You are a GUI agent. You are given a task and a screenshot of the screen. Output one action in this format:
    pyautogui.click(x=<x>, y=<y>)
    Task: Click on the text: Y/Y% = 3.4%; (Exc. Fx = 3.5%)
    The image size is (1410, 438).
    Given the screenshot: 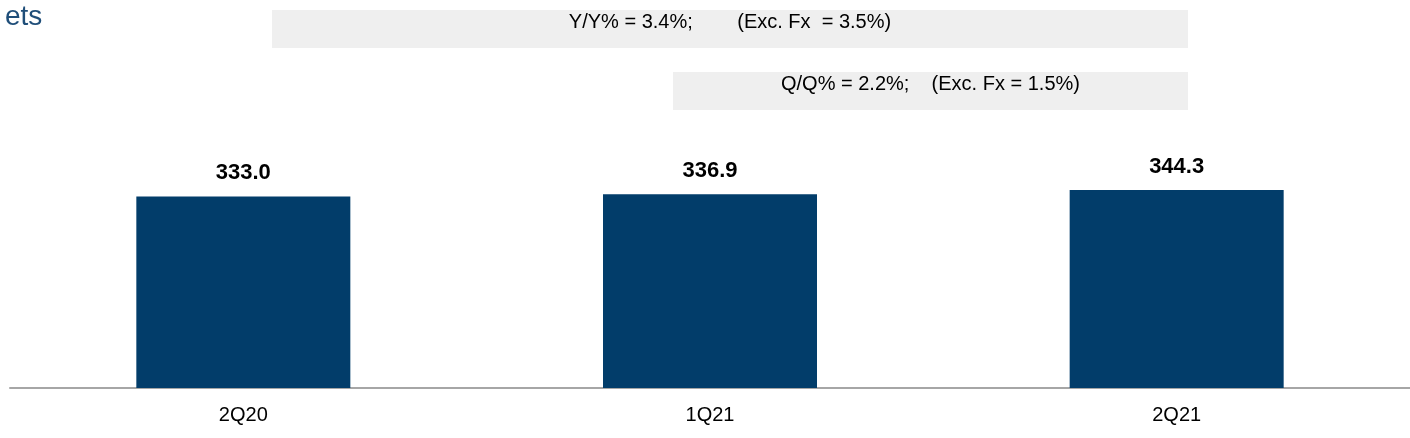 What is the action you would take?
    pyautogui.click(x=730, y=29)
    